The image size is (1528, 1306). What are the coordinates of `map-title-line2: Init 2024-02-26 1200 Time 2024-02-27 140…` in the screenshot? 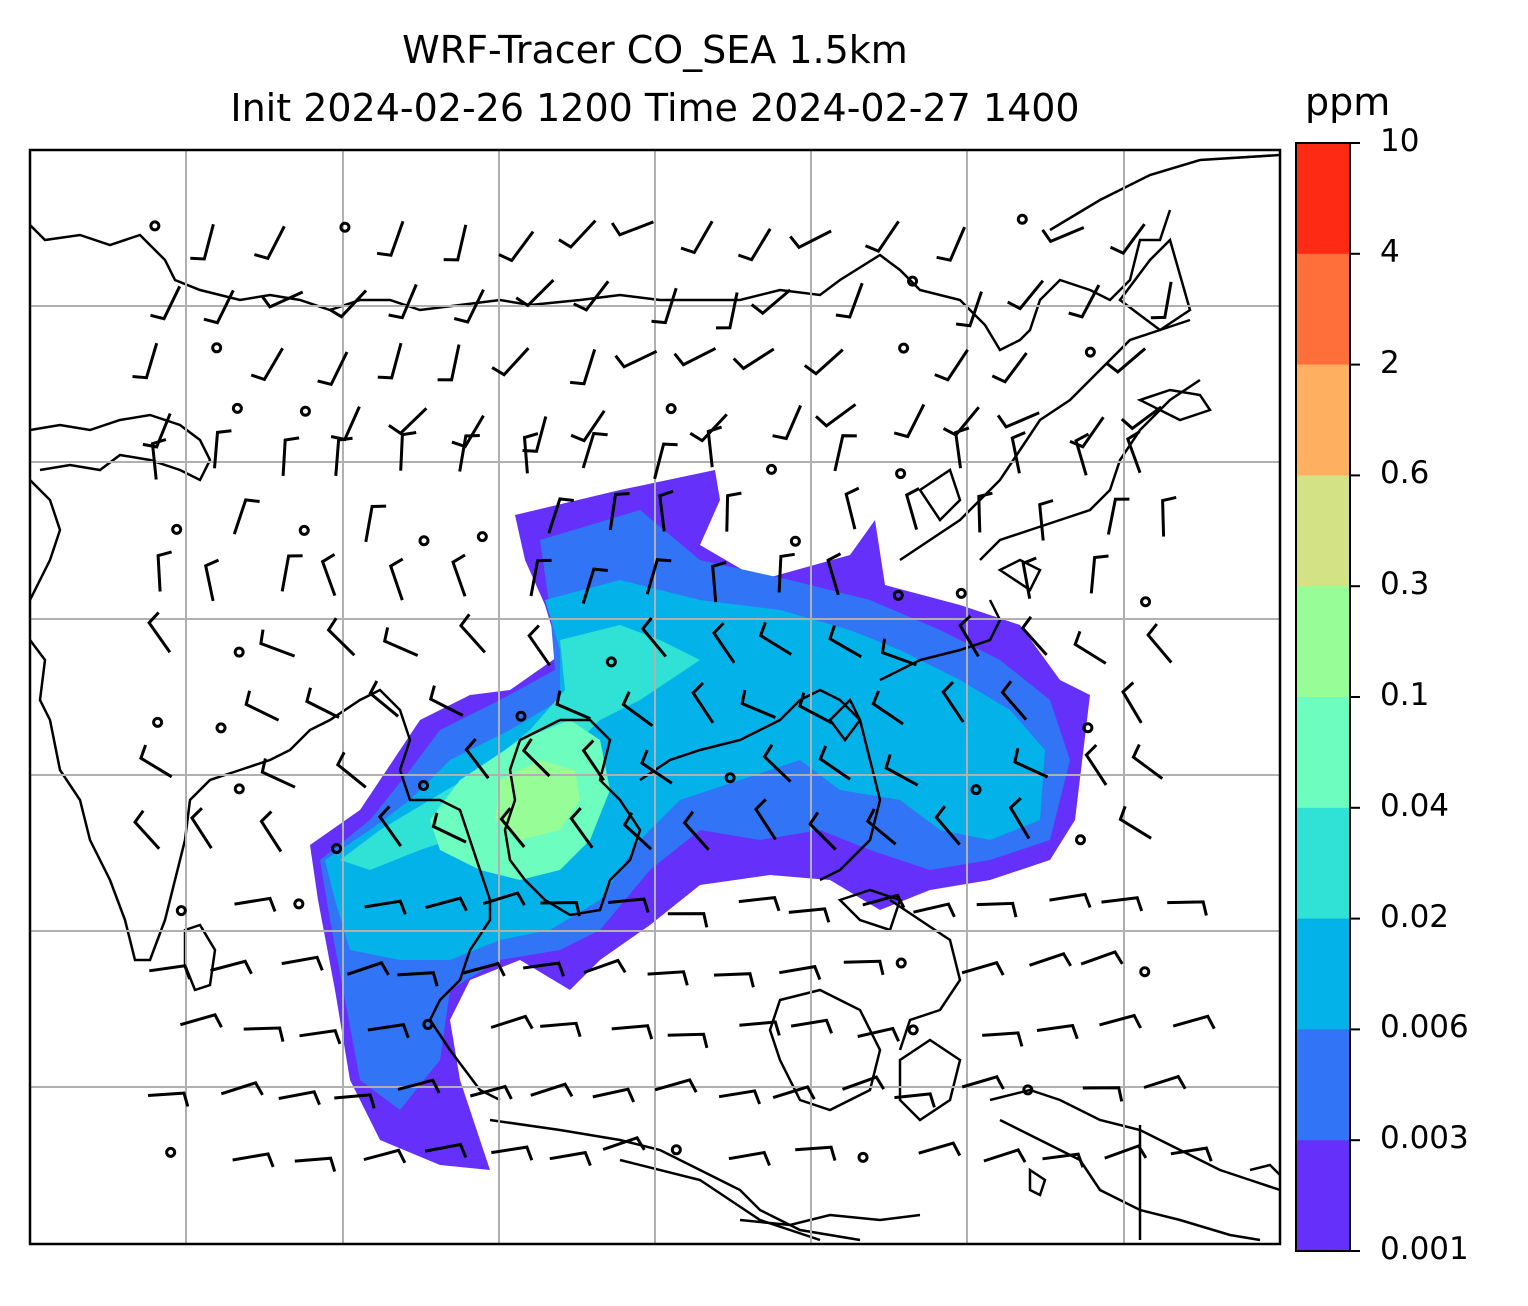 It's located at (655, 108).